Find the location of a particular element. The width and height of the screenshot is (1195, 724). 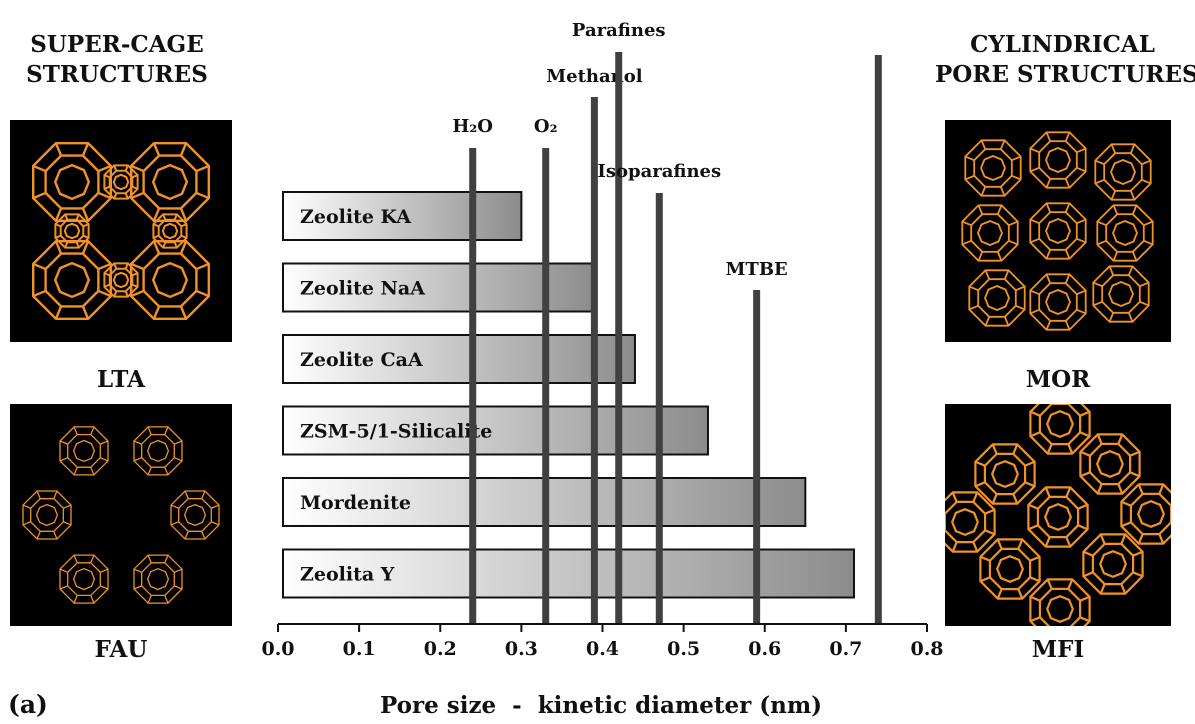

fau-label: FAU is located at coordinates (121, 649).